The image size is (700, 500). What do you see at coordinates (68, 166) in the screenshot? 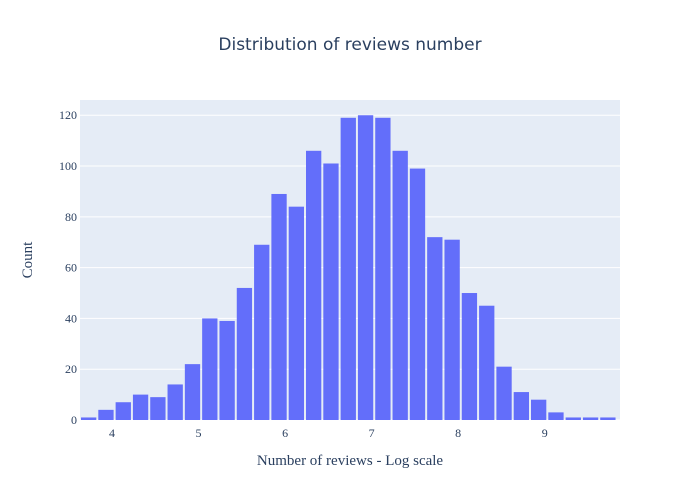
I see `y-tick-label: 100` at bounding box center [68, 166].